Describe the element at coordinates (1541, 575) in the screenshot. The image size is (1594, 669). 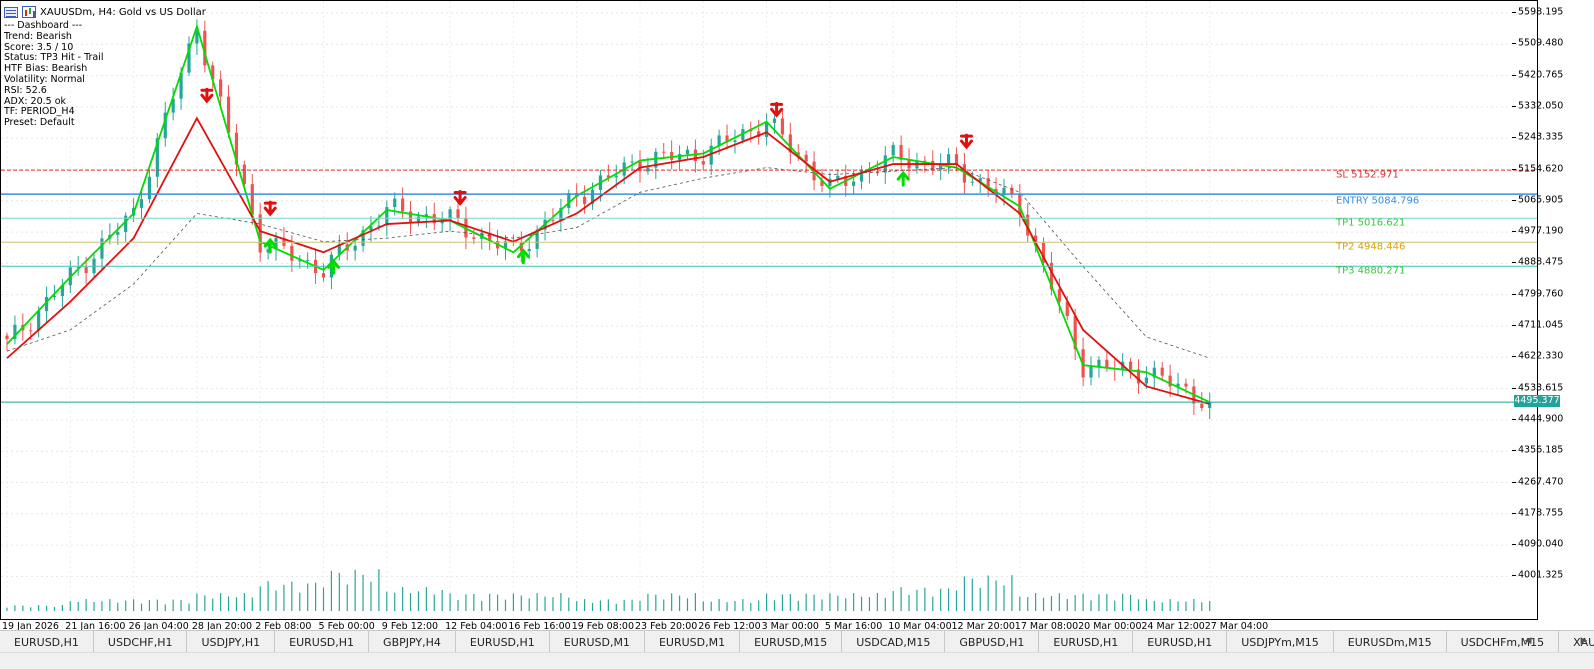
I see `price-tick-label: 4001.325` at that location.